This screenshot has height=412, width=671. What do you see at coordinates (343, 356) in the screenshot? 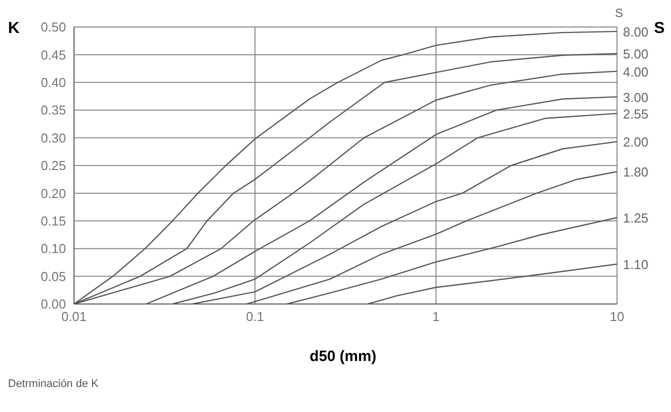
I see `x-axis-title: d50 (mm)` at bounding box center [343, 356].